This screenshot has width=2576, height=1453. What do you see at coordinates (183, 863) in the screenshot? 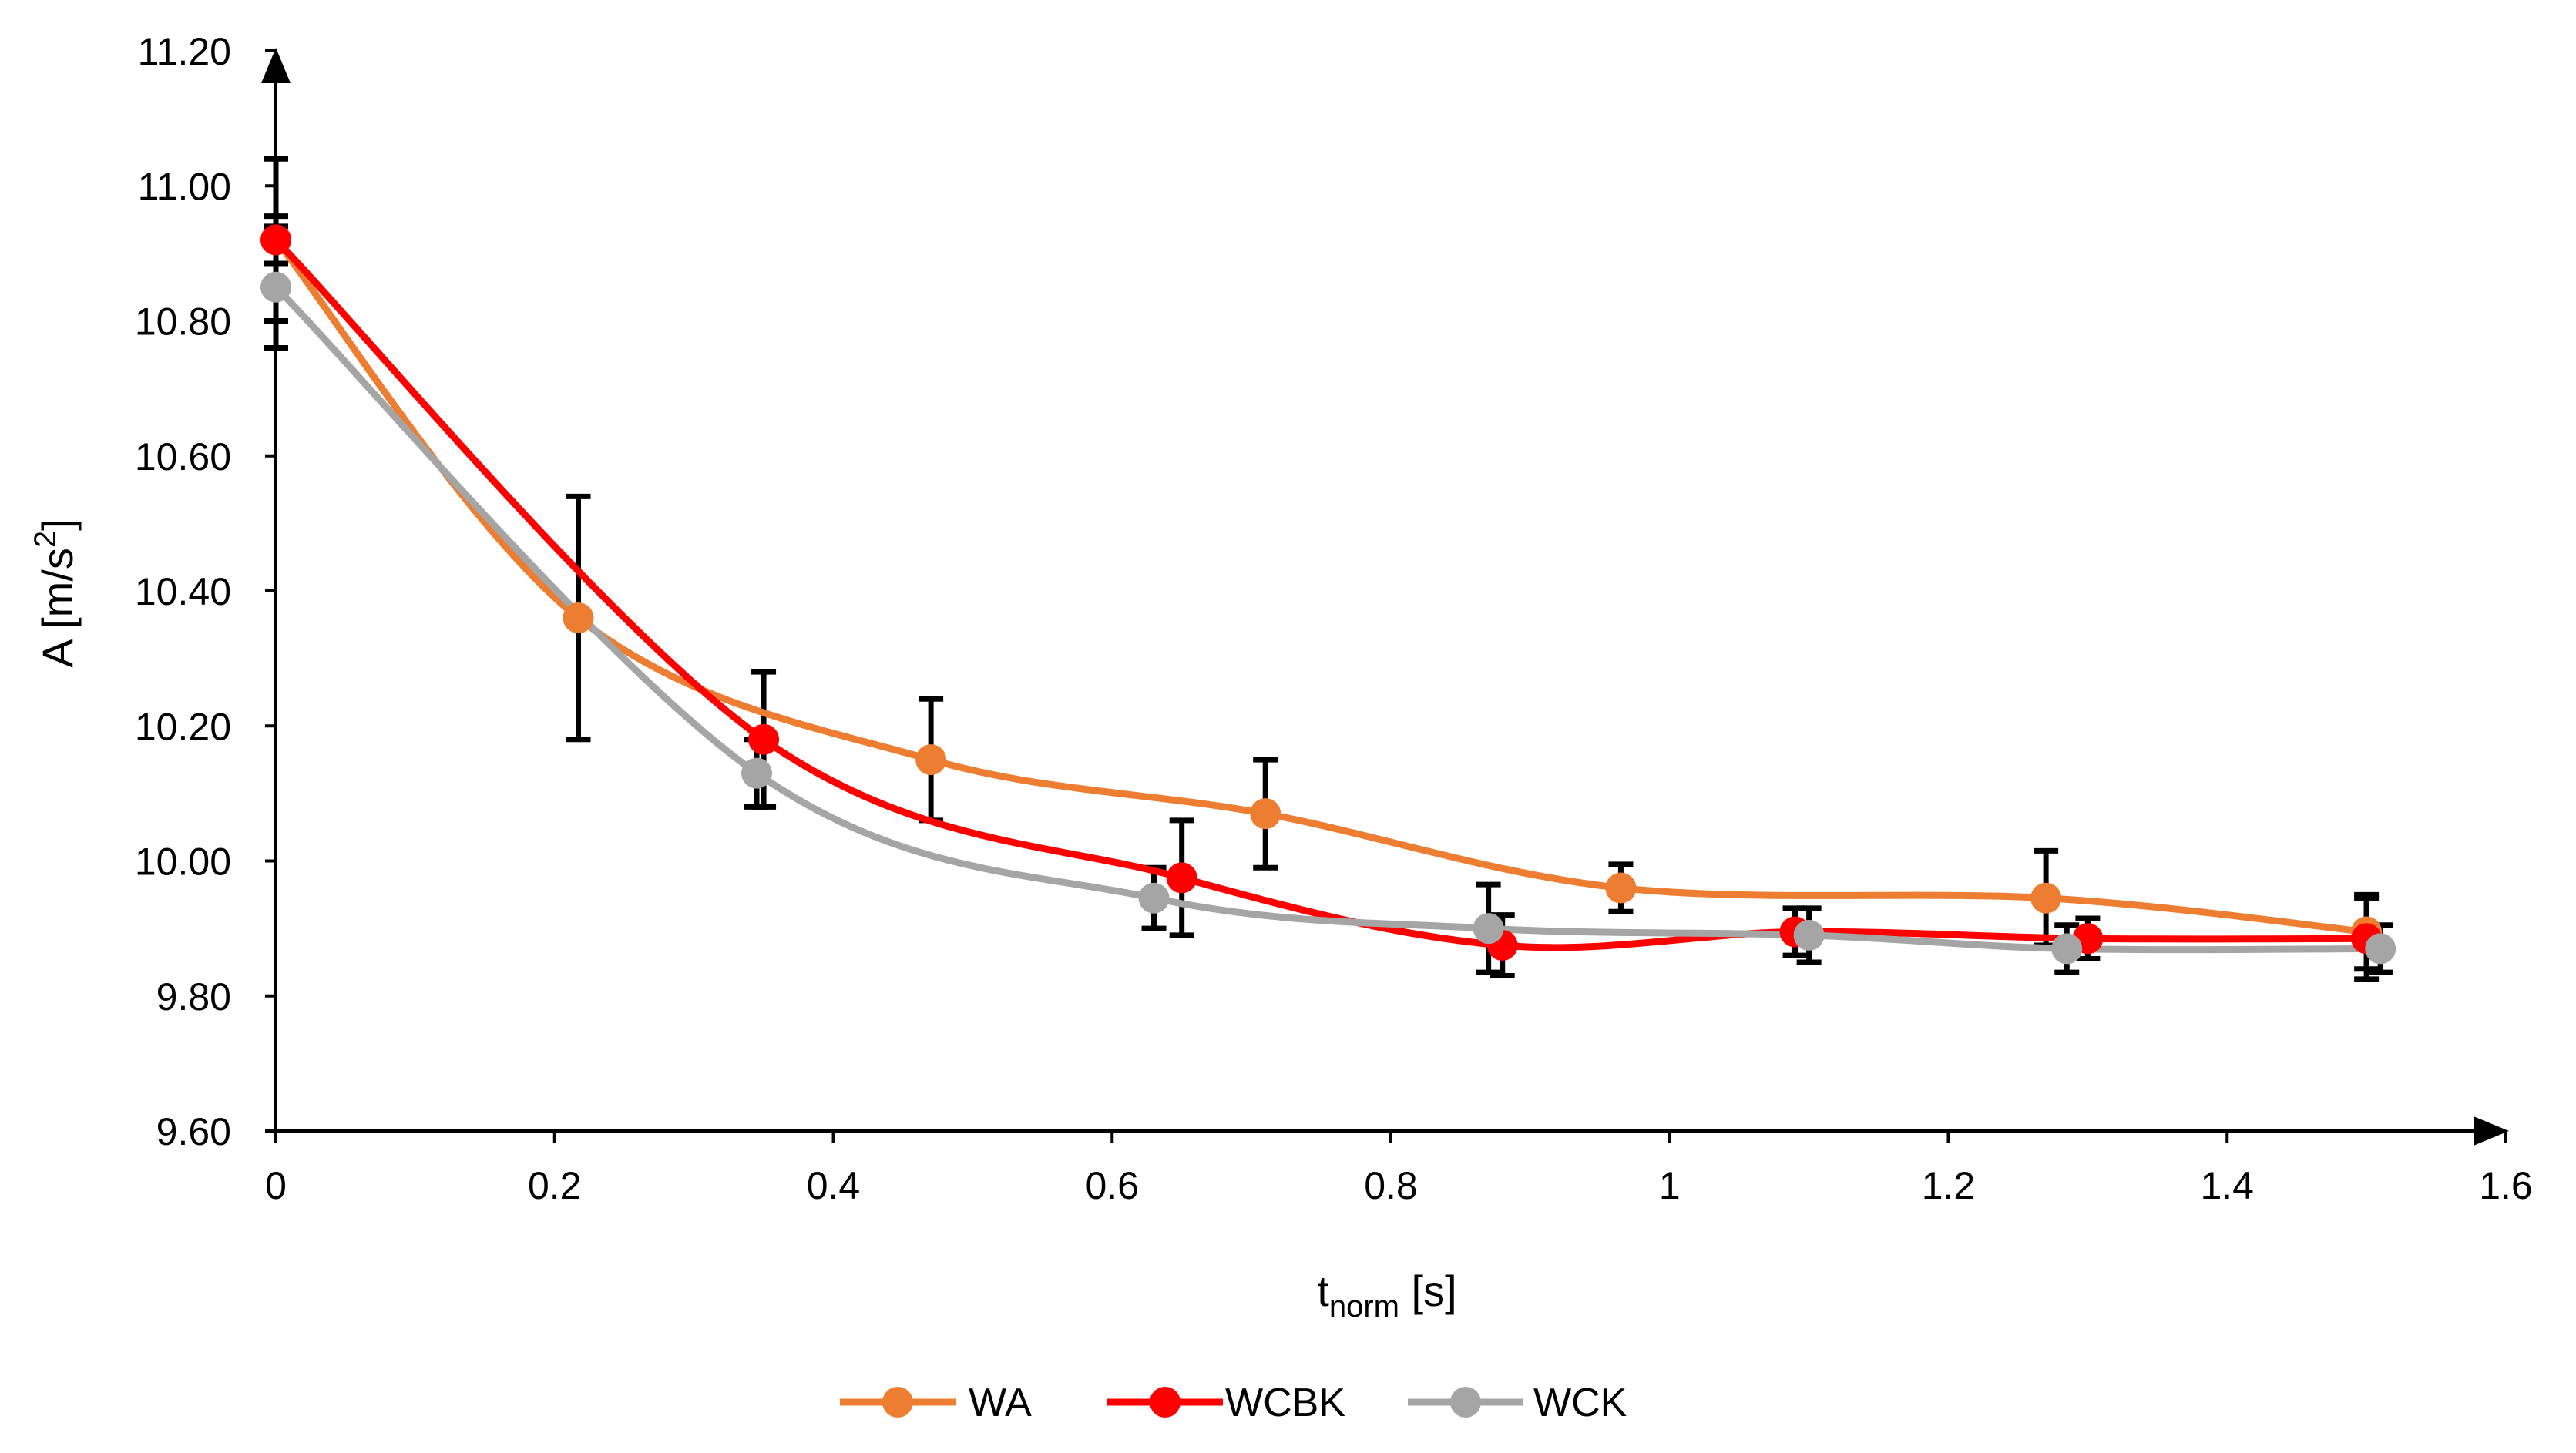
I see `y-tick-label: 10.00` at bounding box center [183, 863].